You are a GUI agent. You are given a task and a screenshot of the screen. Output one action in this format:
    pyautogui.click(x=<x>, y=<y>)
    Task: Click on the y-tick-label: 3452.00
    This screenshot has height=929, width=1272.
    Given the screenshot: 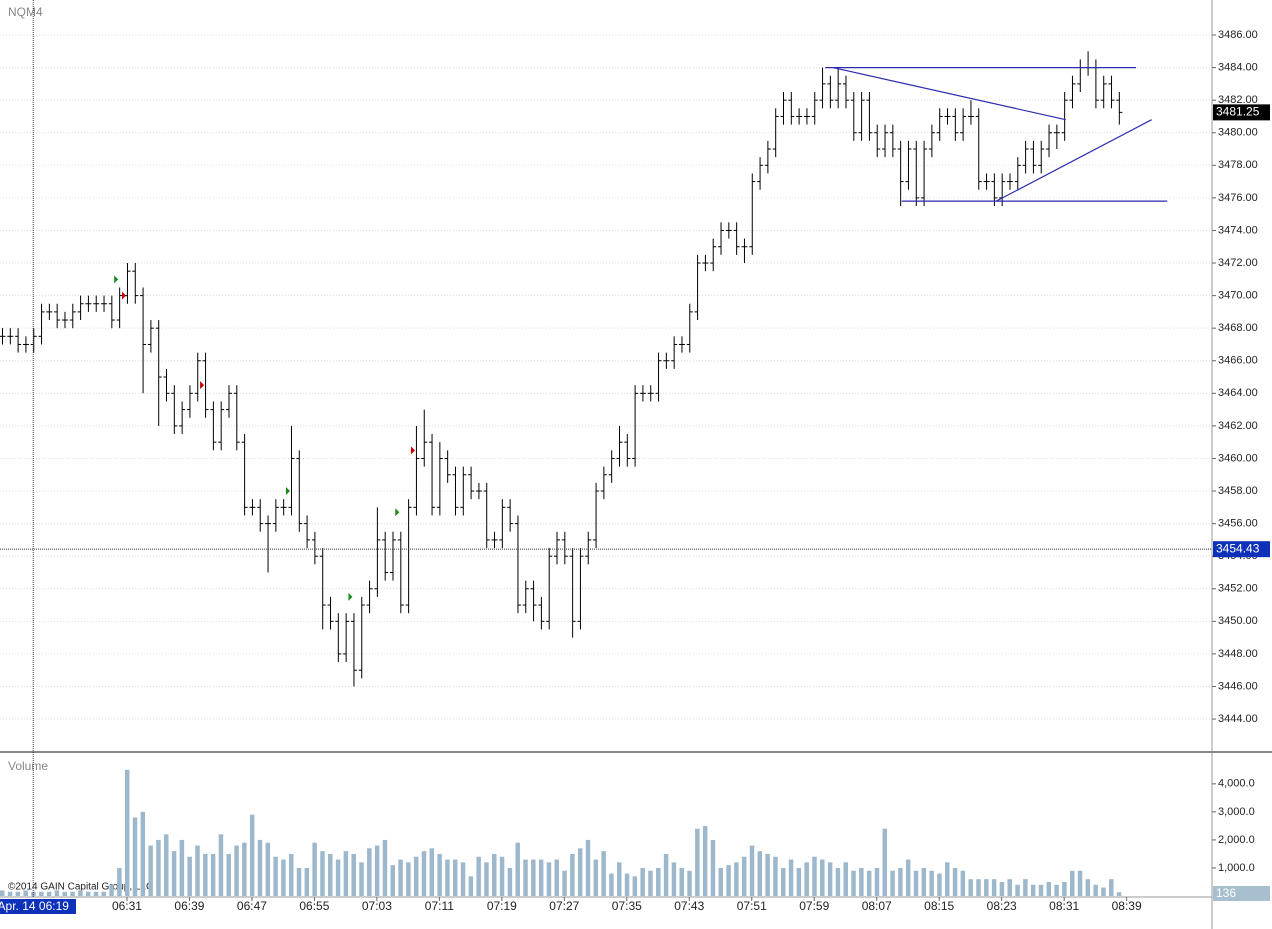 What is the action you would take?
    pyautogui.click(x=1238, y=589)
    